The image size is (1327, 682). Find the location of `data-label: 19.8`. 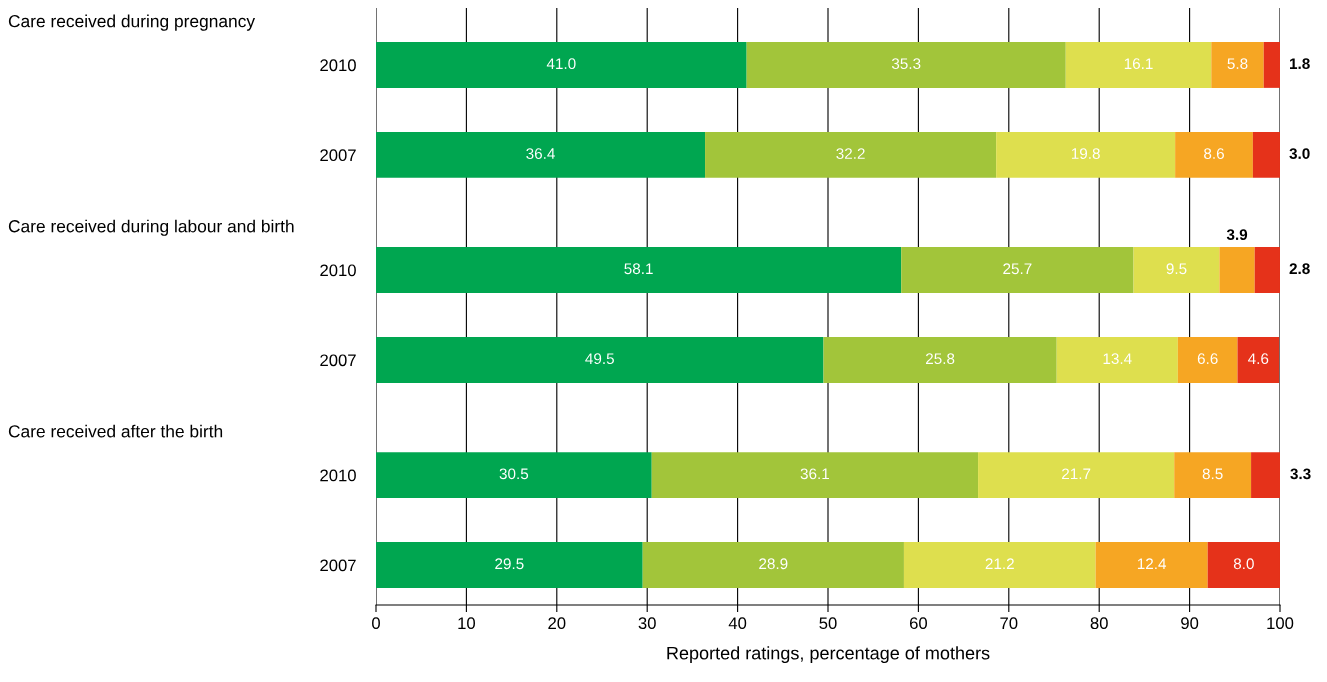

data-label: 19.8 is located at coordinates (1085, 153).